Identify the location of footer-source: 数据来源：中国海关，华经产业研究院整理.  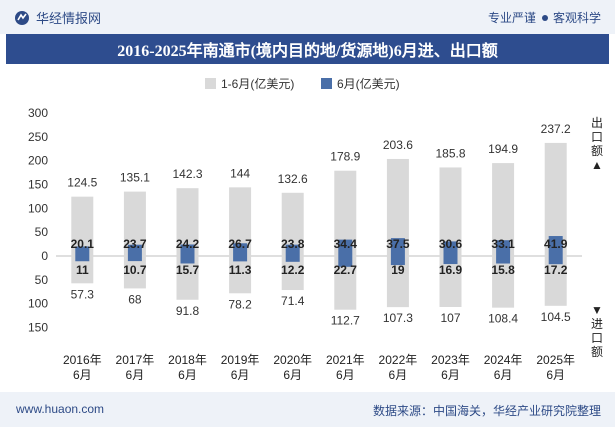
(486, 411).